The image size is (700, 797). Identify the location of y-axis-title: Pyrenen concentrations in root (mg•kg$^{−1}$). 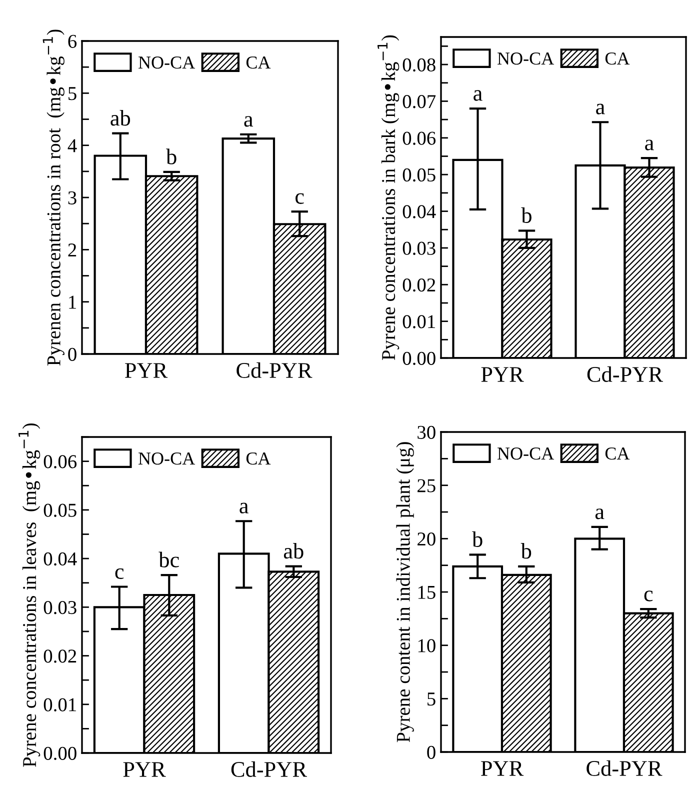
(53, 198).